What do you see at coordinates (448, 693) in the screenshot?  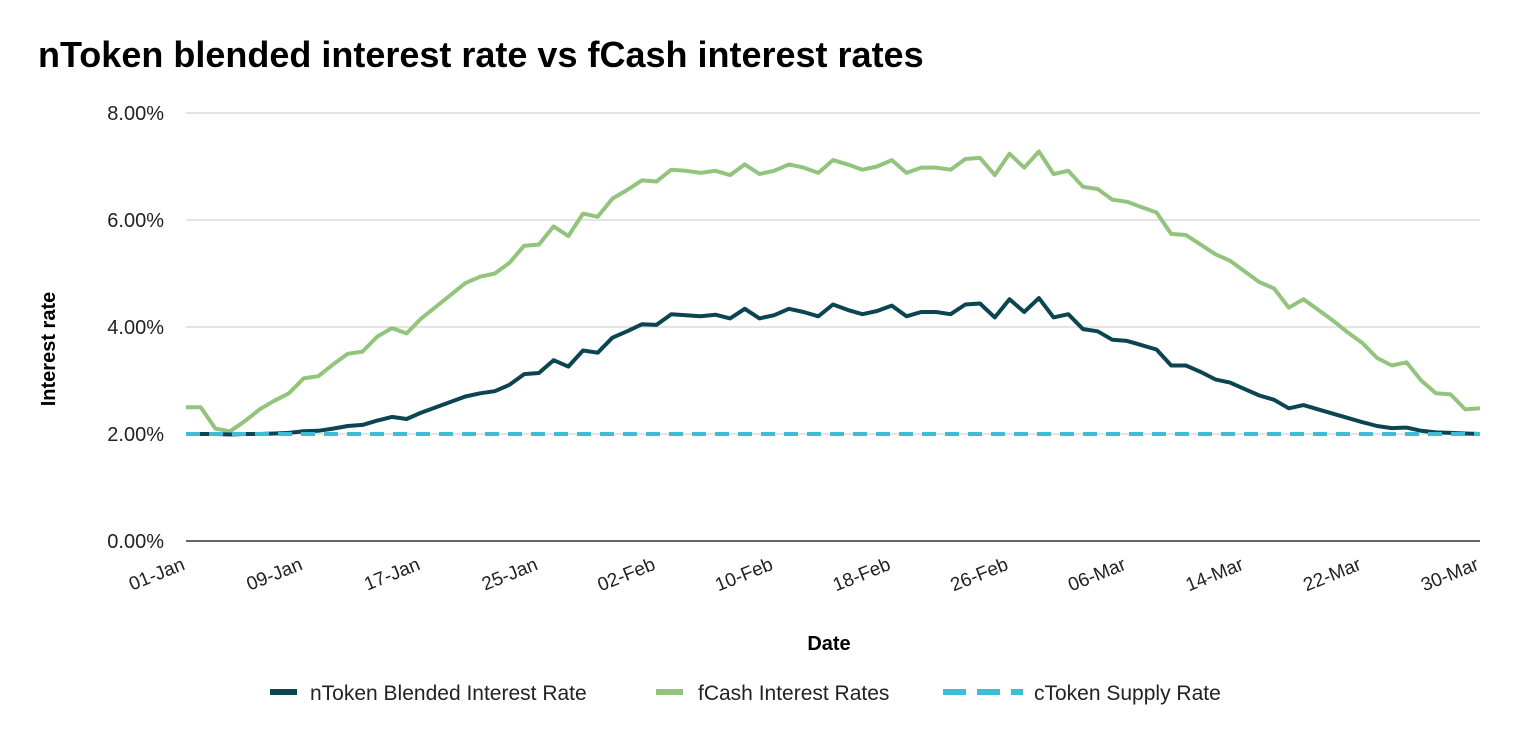 I see `legend-label: nToken Blended Interest Rate` at bounding box center [448, 693].